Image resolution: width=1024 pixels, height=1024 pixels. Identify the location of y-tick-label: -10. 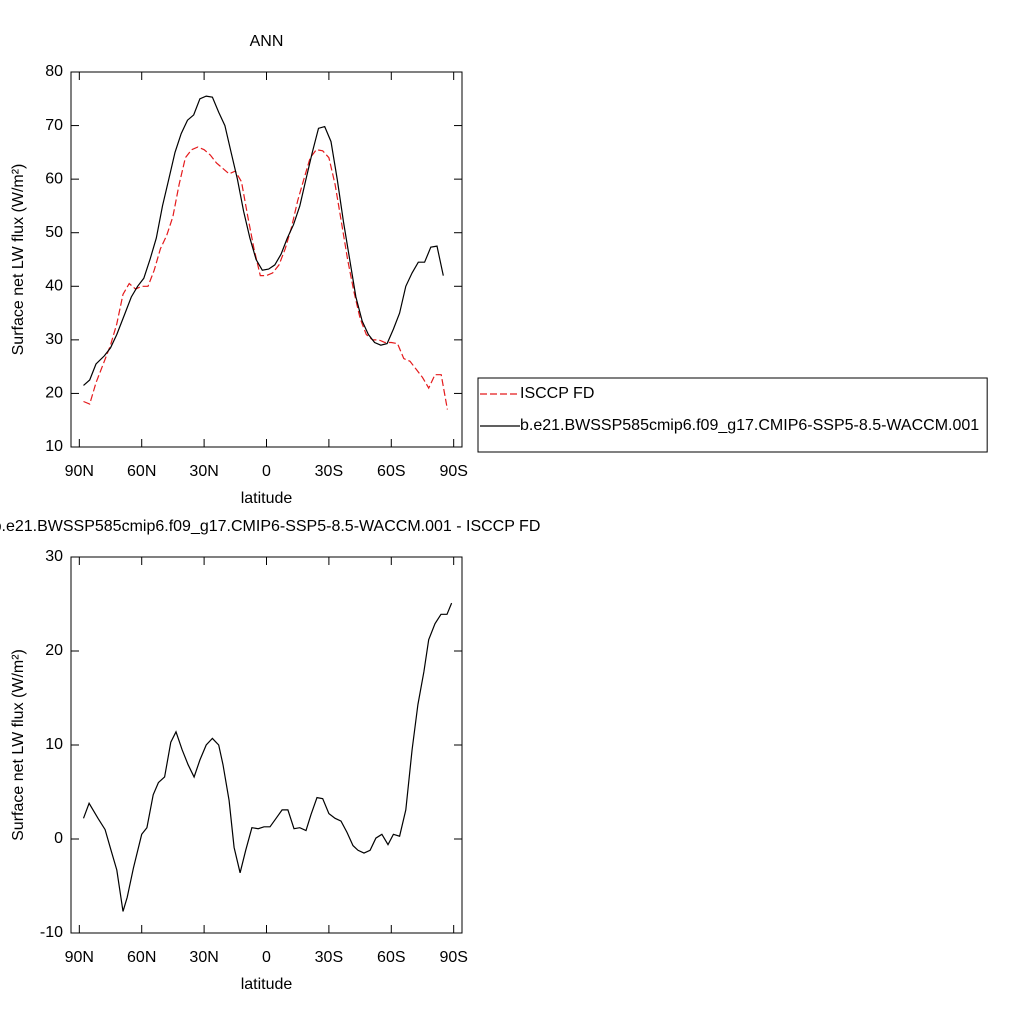
(51, 932).